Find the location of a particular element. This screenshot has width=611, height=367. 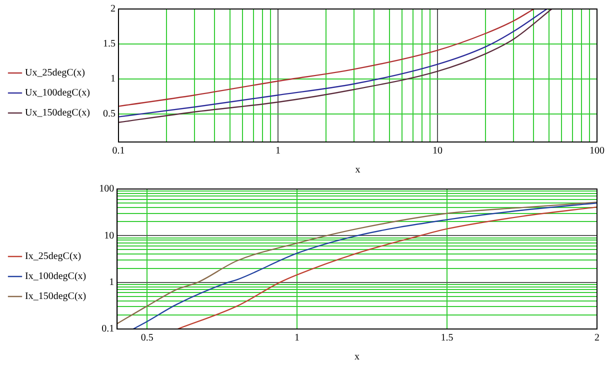

legend-label: Ix_25degC(x) is located at coordinates (53, 256).